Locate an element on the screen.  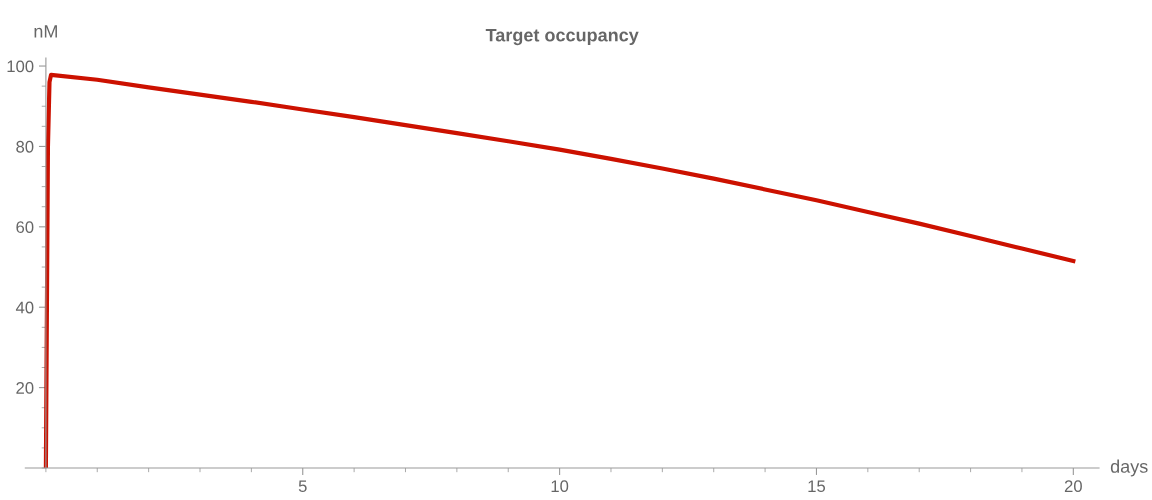
x-tick-label: 10 is located at coordinates (560, 486).